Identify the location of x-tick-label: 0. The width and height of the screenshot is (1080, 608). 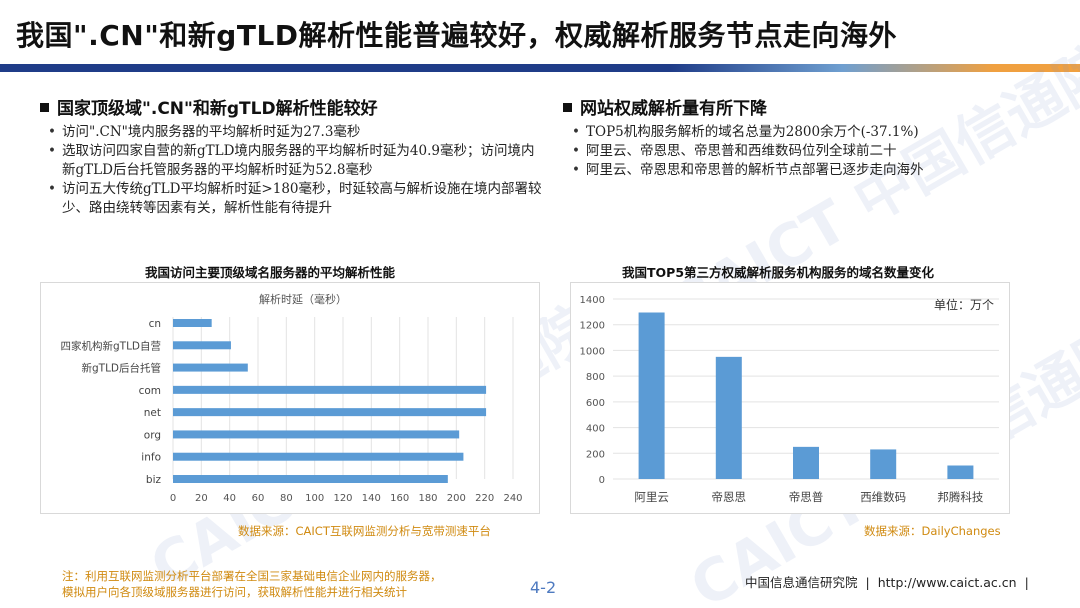
(173, 498).